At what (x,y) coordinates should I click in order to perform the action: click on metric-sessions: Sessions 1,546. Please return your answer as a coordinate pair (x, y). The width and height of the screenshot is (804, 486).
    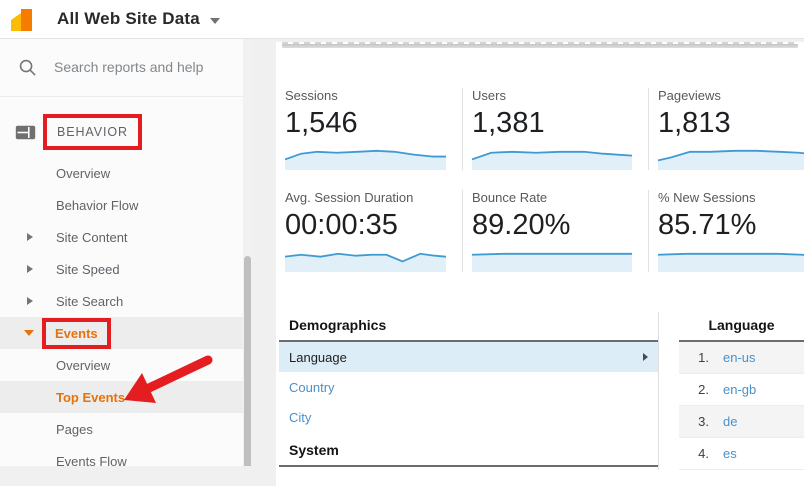
    Looking at the image, I should click on (369, 129).